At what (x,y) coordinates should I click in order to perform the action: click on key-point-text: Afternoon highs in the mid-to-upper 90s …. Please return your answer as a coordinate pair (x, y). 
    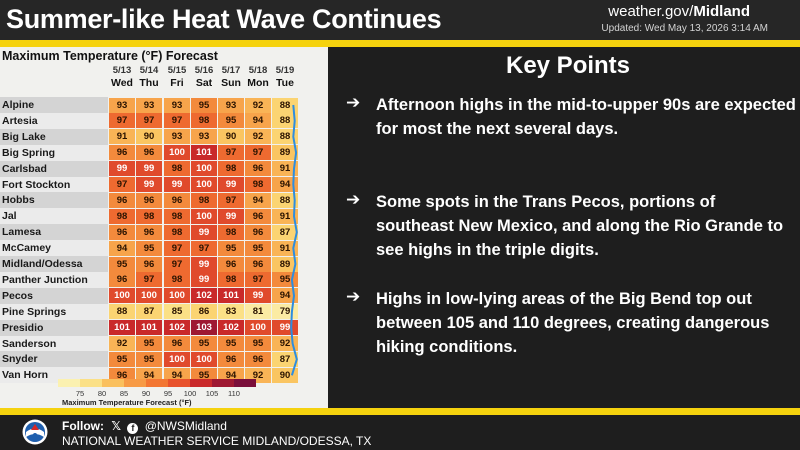
    Looking at the image, I should click on (586, 117).